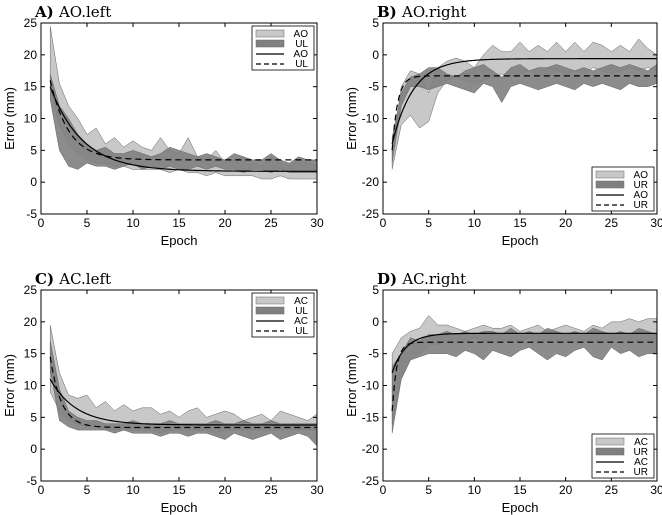 The image size is (662, 515). What do you see at coordinates (433, 279) in the screenshot?
I see `panel-title: AC.right` at bounding box center [433, 279].